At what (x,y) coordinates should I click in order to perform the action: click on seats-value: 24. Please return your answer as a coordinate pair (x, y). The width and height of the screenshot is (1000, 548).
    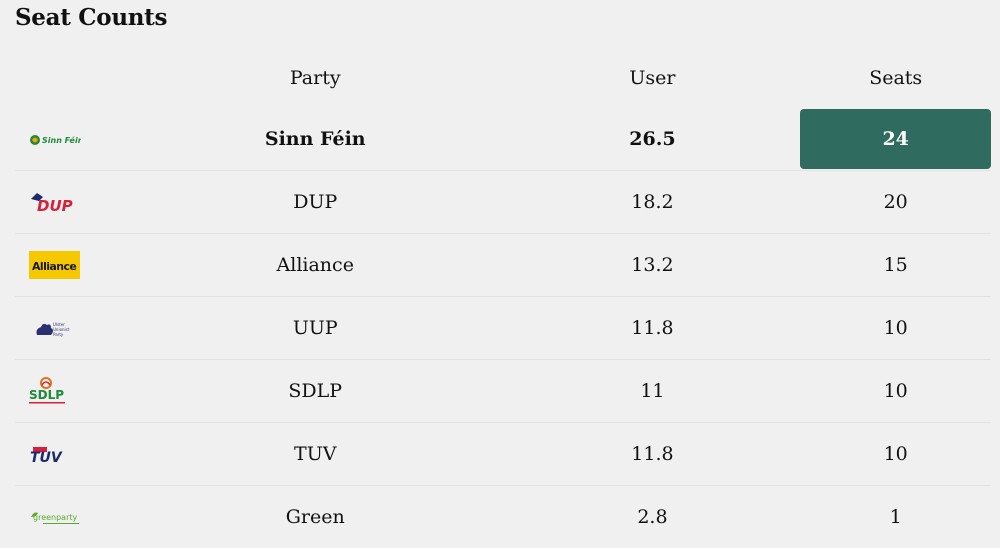
    Looking at the image, I should click on (895, 139).